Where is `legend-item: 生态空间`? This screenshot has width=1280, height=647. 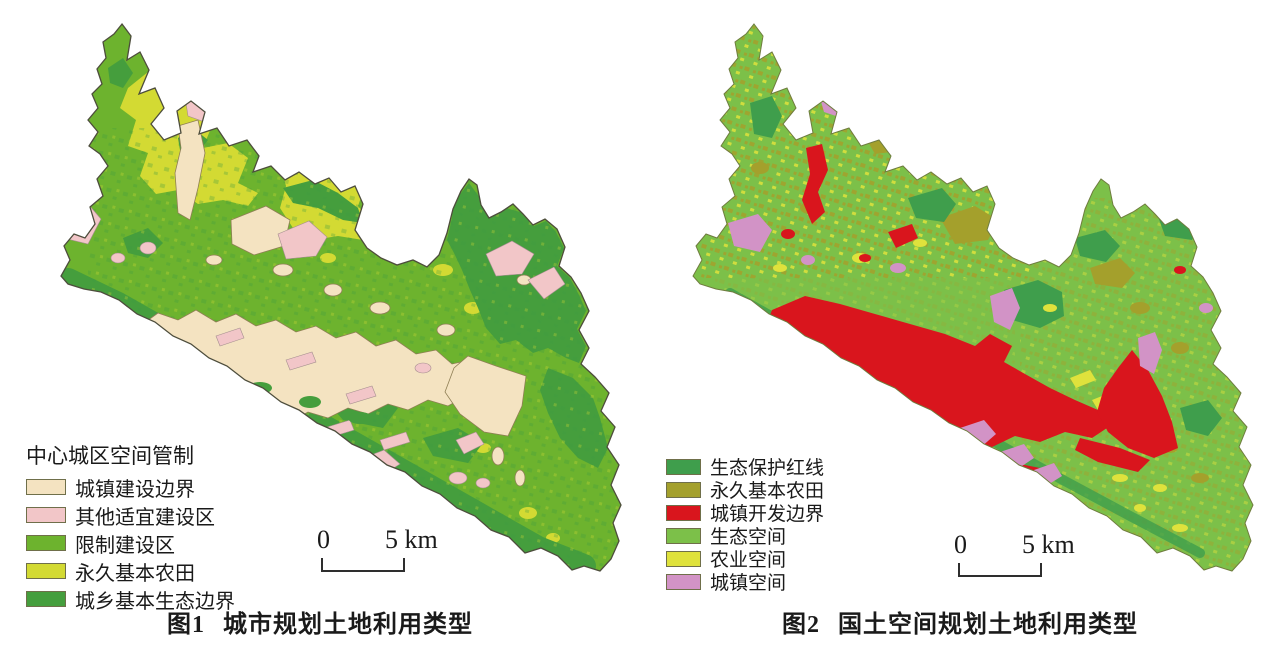 legend-item: 生态空间 is located at coordinates (791, 536).